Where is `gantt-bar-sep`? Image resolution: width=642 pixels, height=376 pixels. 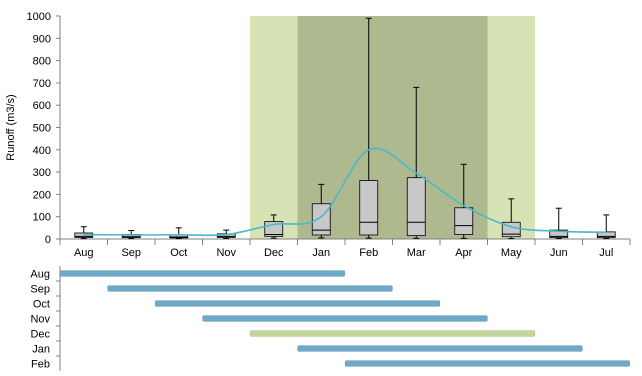 gantt-bar-sep is located at coordinates (250, 289).